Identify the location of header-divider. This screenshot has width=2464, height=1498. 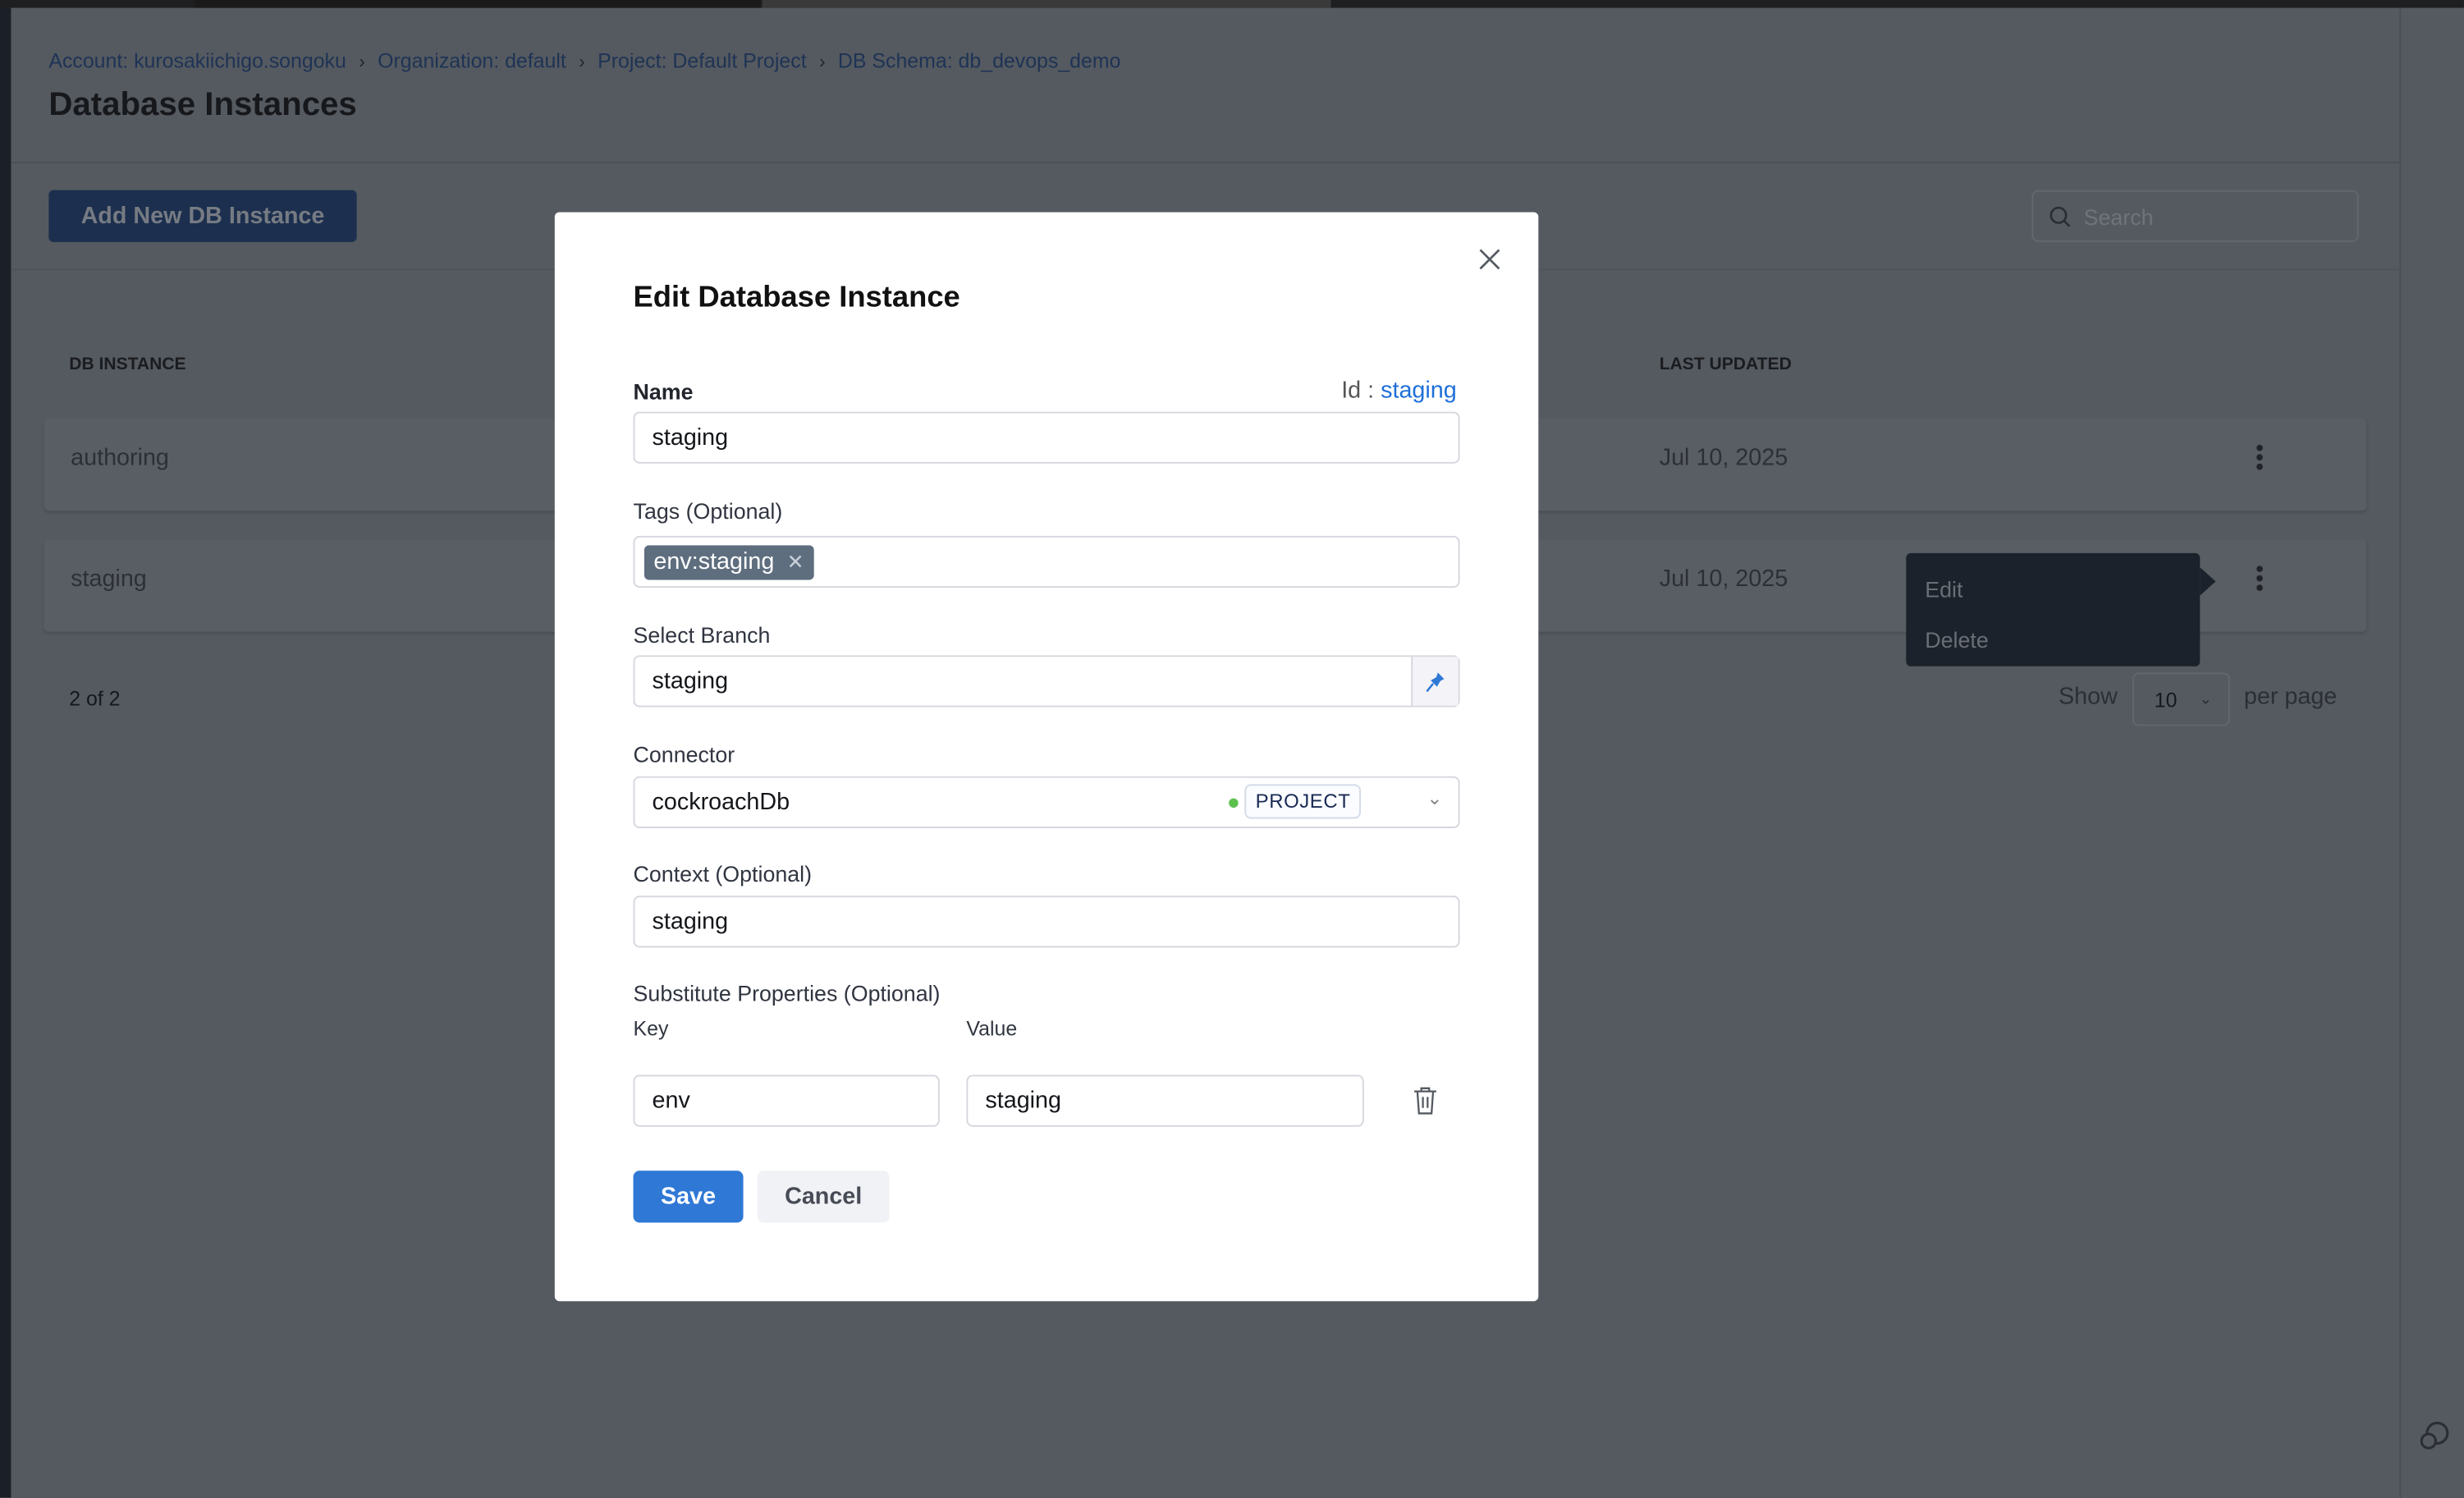
(1205, 163).